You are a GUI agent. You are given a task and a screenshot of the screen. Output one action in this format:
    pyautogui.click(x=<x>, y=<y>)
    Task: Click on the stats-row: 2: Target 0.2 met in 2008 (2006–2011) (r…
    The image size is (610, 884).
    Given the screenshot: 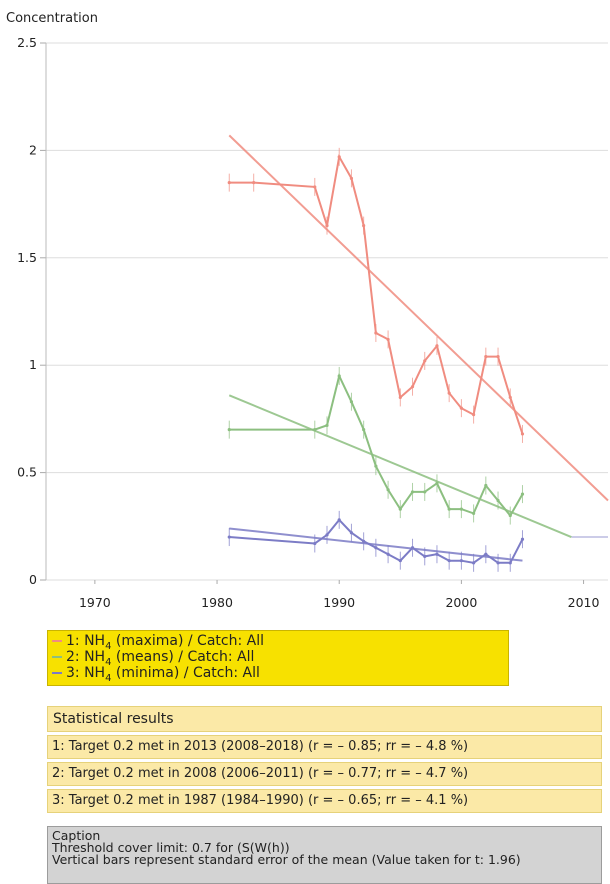 What is the action you would take?
    pyautogui.click(x=324, y=774)
    